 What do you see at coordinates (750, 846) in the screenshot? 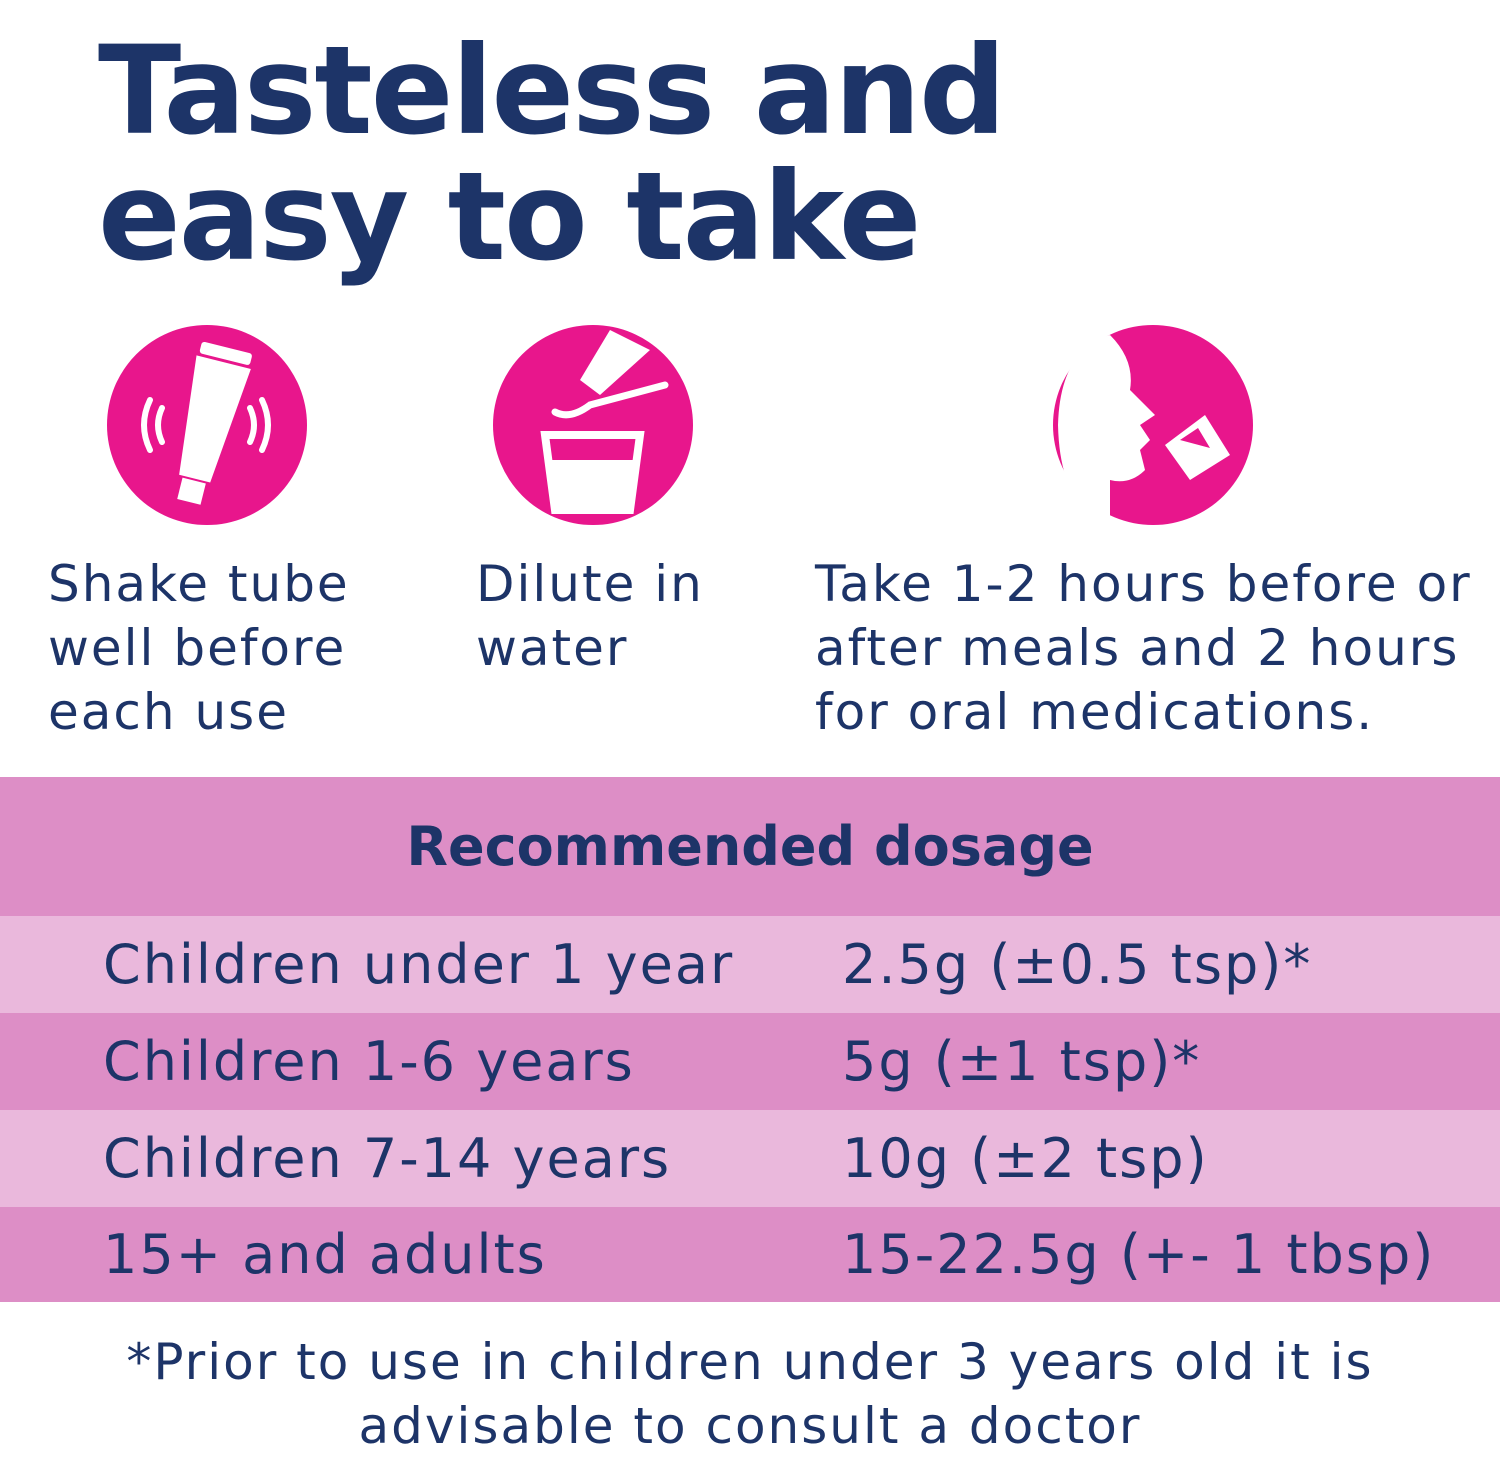
I see `table-title: Recommended dosage` at bounding box center [750, 846].